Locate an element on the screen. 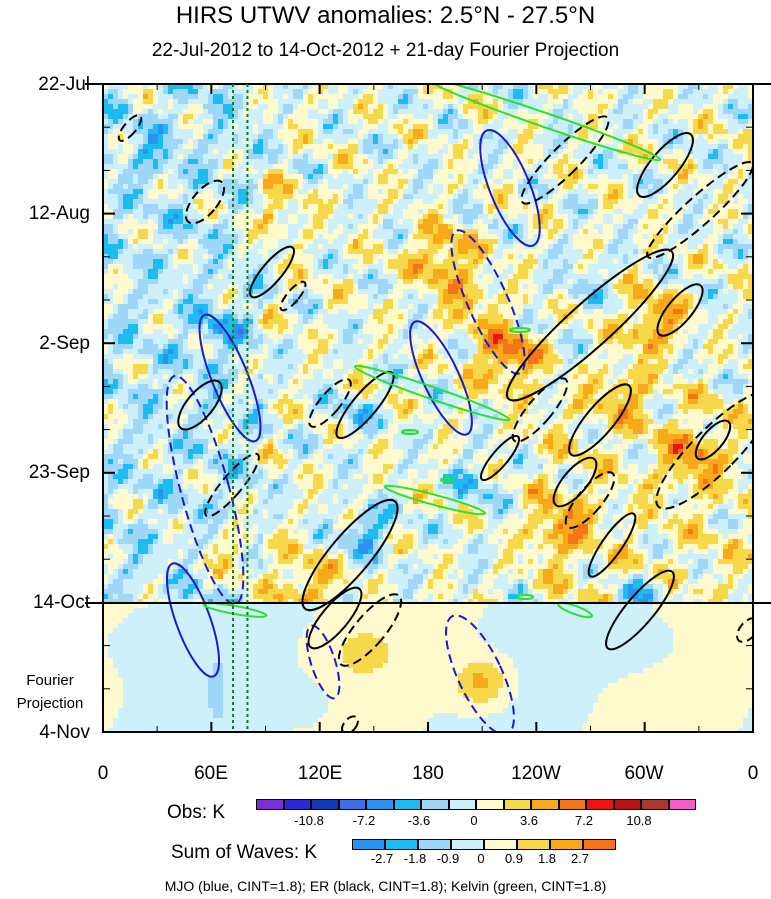  x-tick-label: 60E is located at coordinates (211, 773).